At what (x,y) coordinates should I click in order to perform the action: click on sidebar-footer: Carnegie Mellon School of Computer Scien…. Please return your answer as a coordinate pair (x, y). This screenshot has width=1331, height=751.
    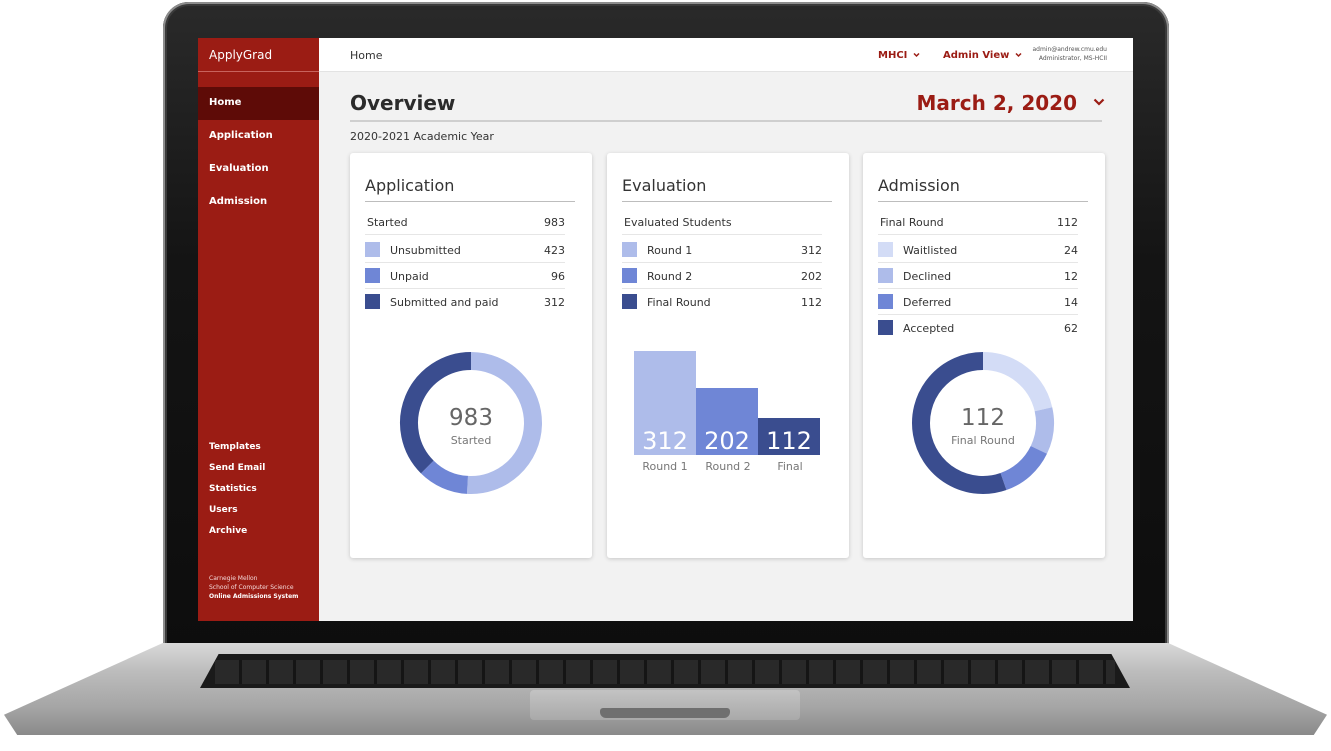
    Looking at the image, I should click on (253, 587).